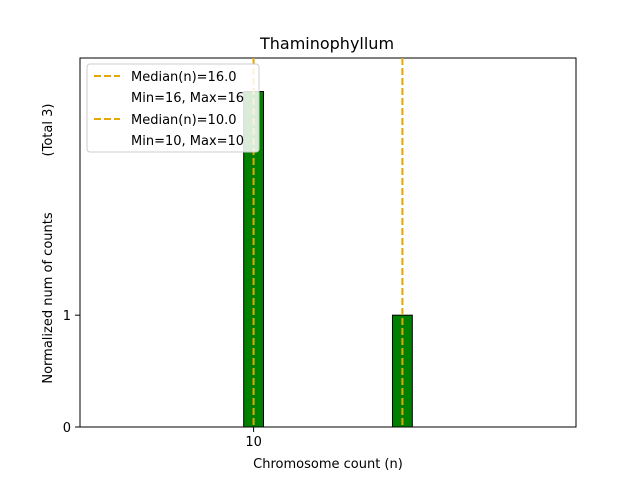 This screenshot has height=480, width=640. Describe the element at coordinates (67, 428) in the screenshot. I see `y-tick-label: 0` at that location.